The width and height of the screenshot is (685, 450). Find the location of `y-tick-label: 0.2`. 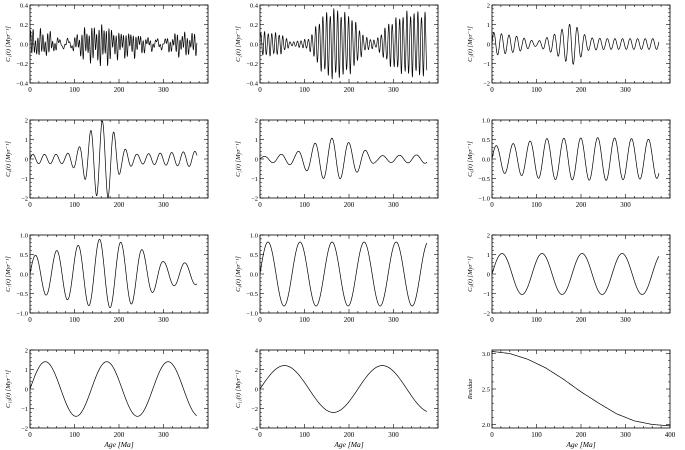

y-tick-label: 0.2 is located at coordinates (24, 25).